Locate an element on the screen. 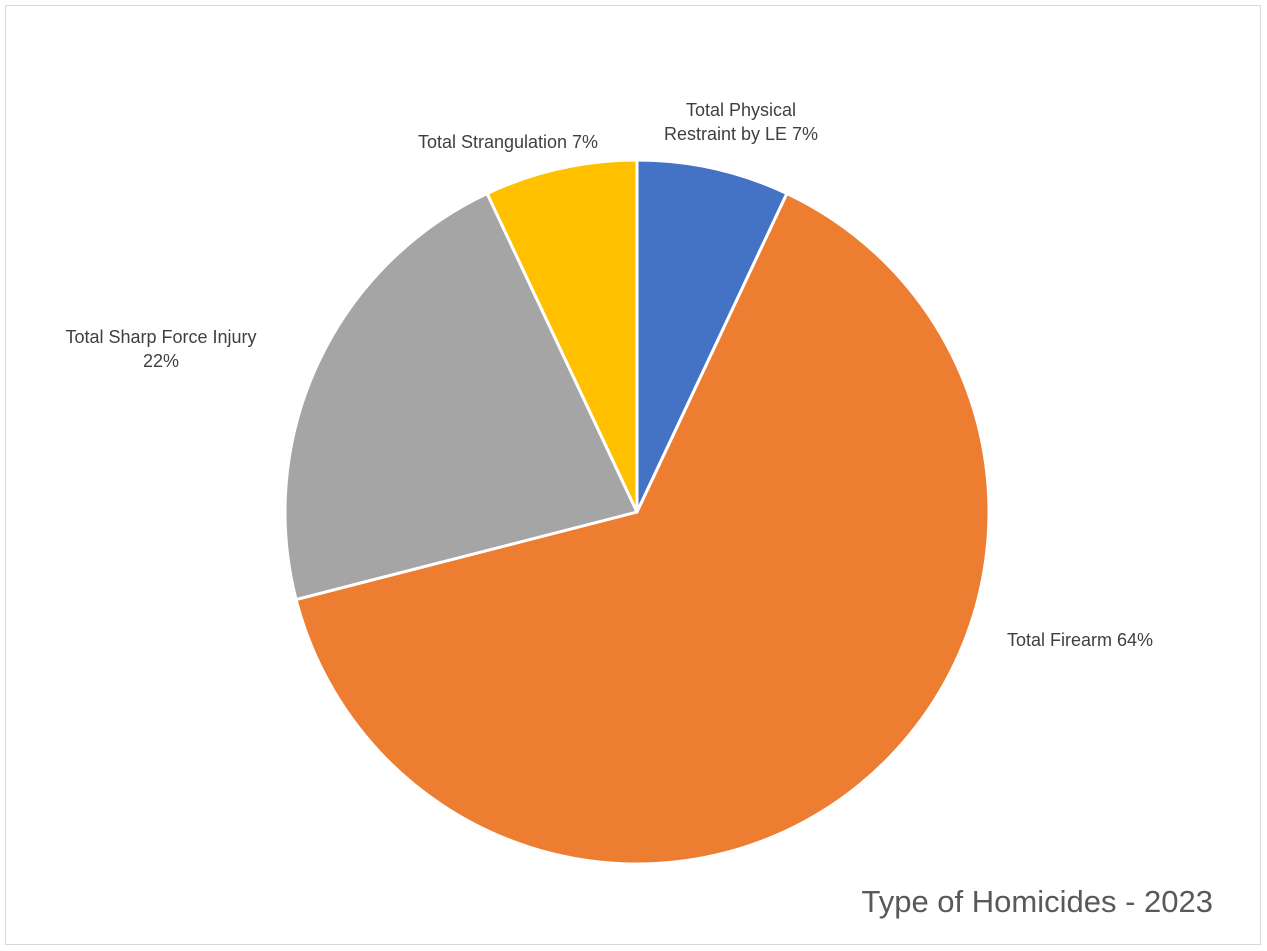  pie-slice-physical-restraint is located at coordinates (712, 336).